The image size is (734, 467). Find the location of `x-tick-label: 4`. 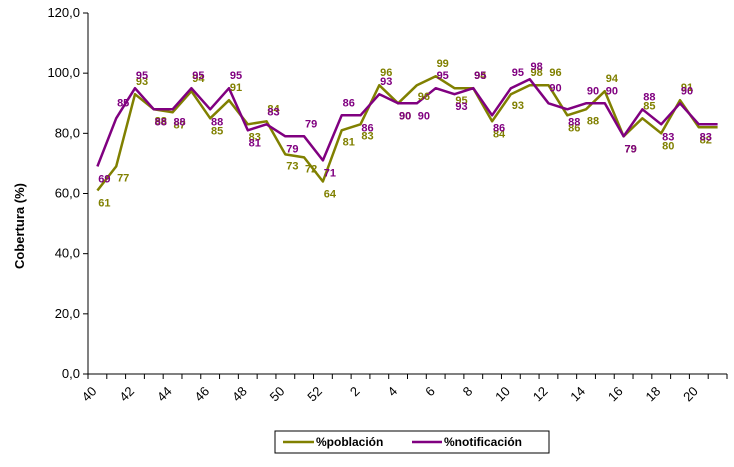

x-tick-label: 4 is located at coordinates (393, 392).